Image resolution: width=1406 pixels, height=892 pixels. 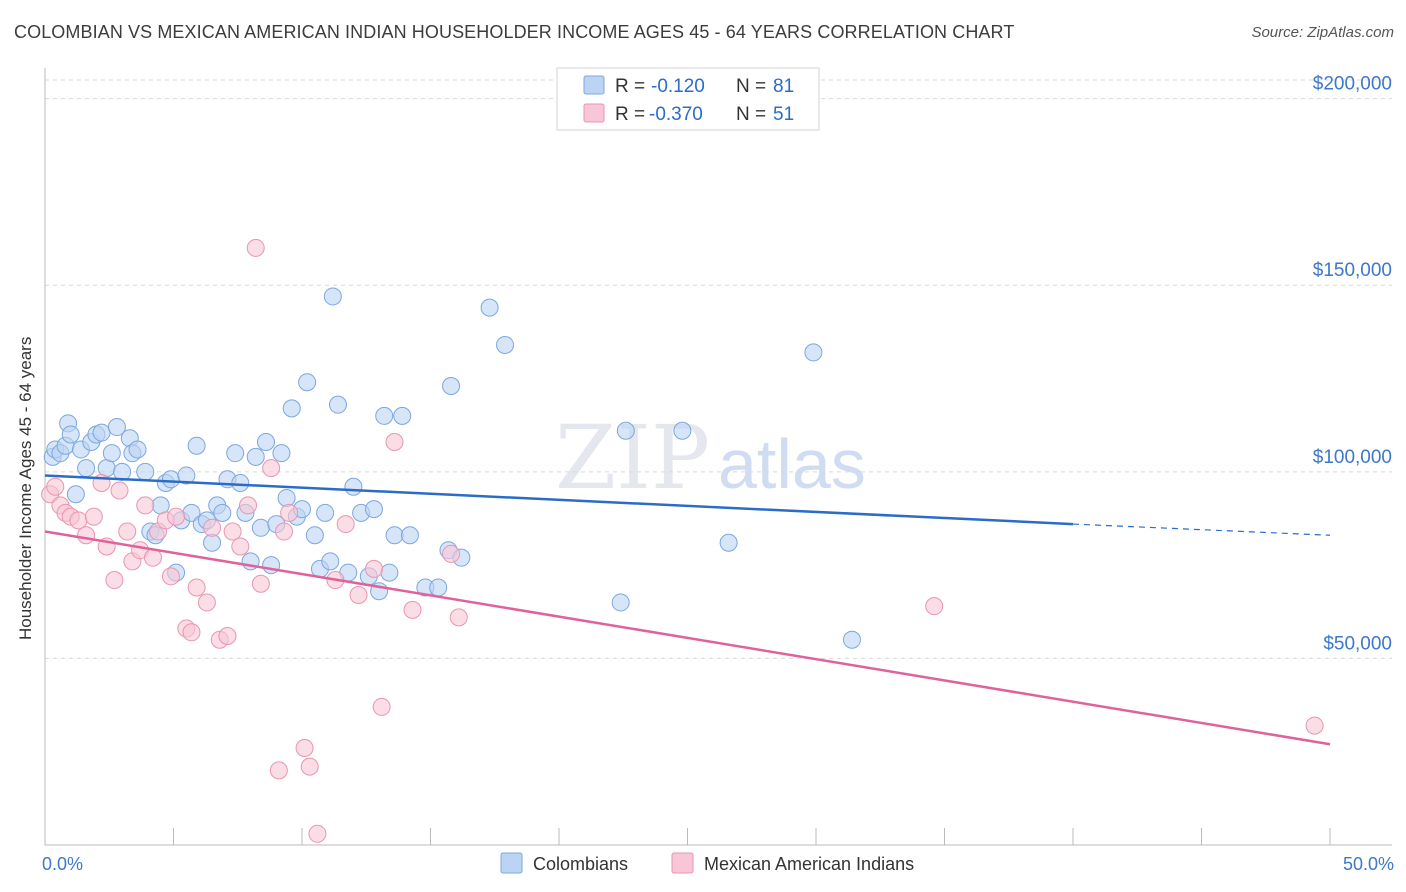 I want to click on y-tick-label: $50,000, so click(x=1357, y=643).